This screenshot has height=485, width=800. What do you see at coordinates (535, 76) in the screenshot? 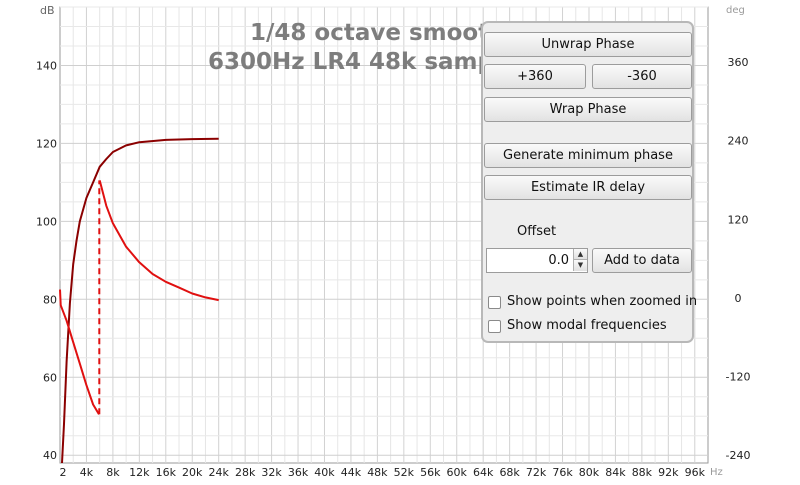
I see `plus-360-button: +360` at bounding box center [535, 76].